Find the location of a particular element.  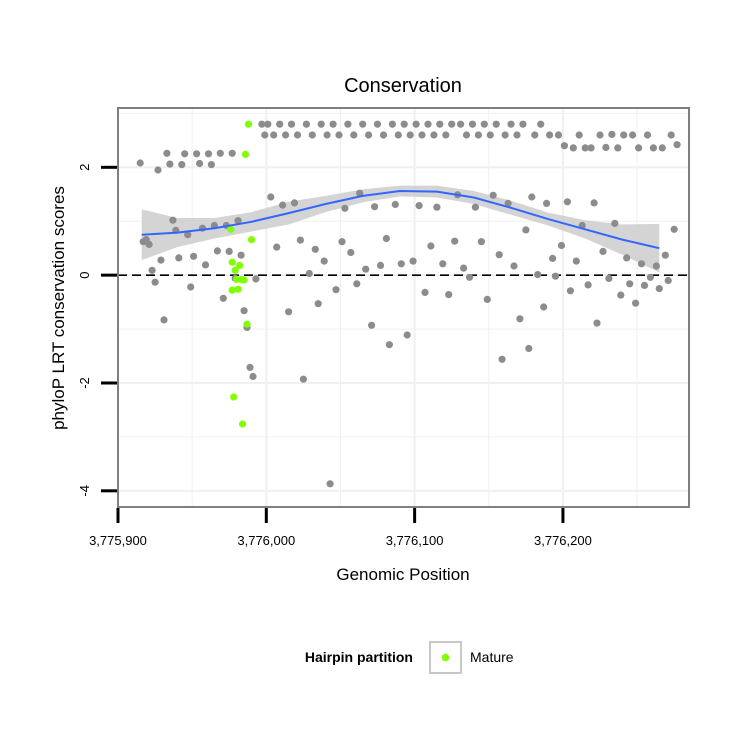

legend: Hairpin partition Mature is located at coordinates (409, 657).